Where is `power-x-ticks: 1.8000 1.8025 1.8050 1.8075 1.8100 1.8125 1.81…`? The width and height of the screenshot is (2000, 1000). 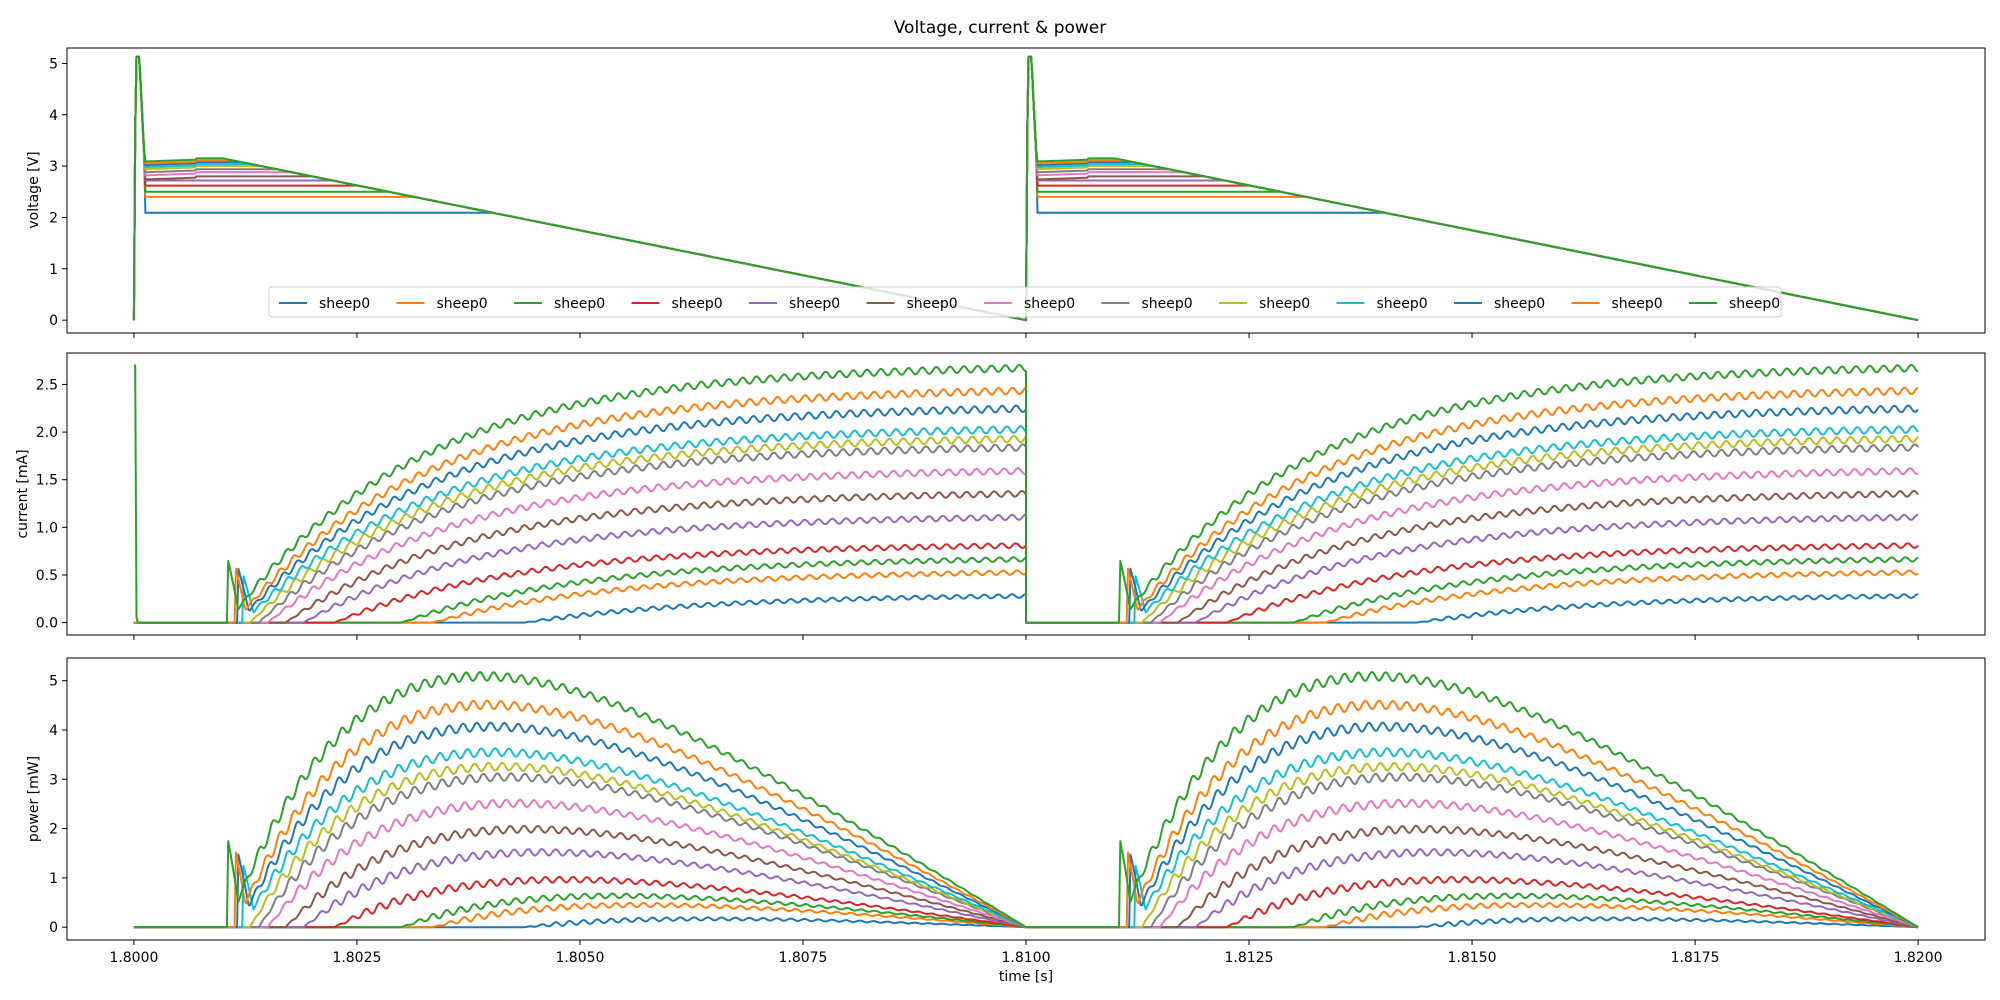
power-x-ticks: 1.8000 1.8025 1.8050 1.8075 1.8100 1.8125 1.81… is located at coordinates (1026, 953).